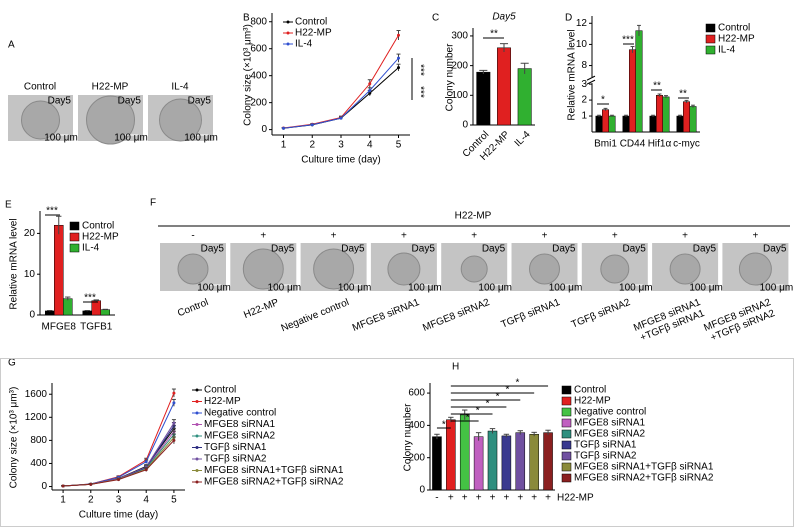  I want to click on y-tick-label: 300, so click(459, 36).